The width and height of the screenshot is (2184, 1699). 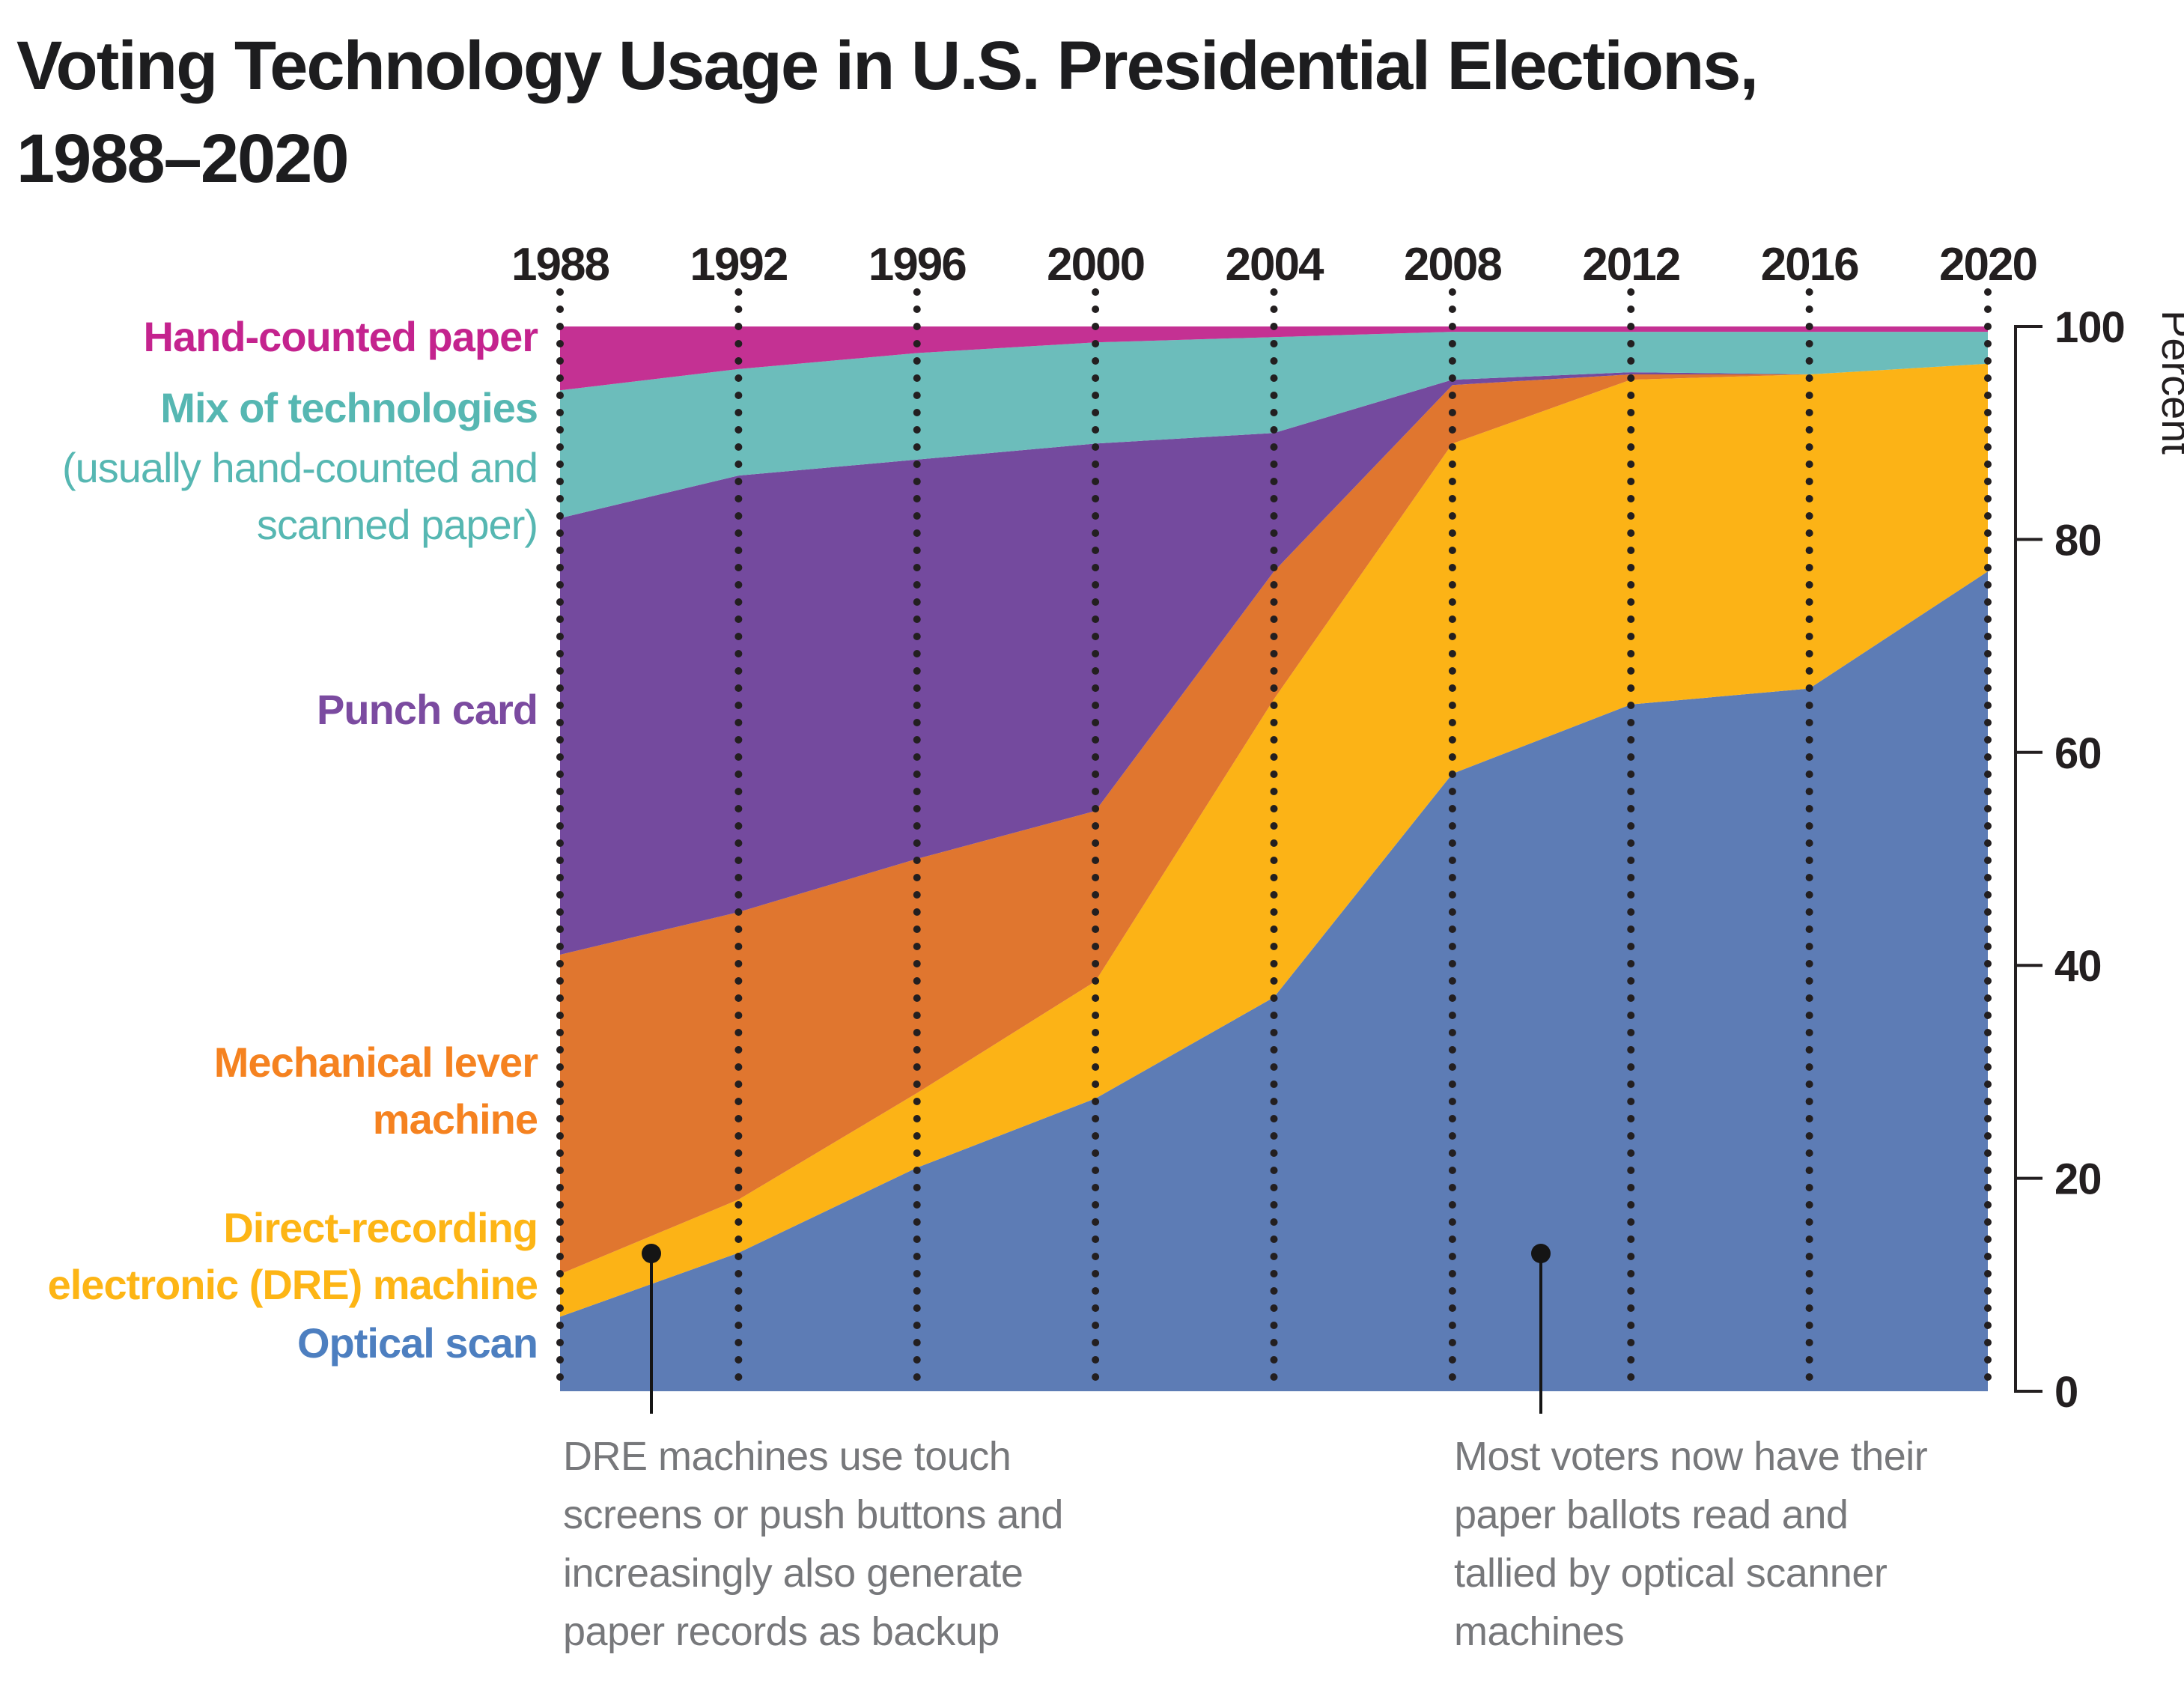 What do you see at coordinates (2089, 327) in the screenshot?
I see `y-axis-tick-label-100: 100` at bounding box center [2089, 327].